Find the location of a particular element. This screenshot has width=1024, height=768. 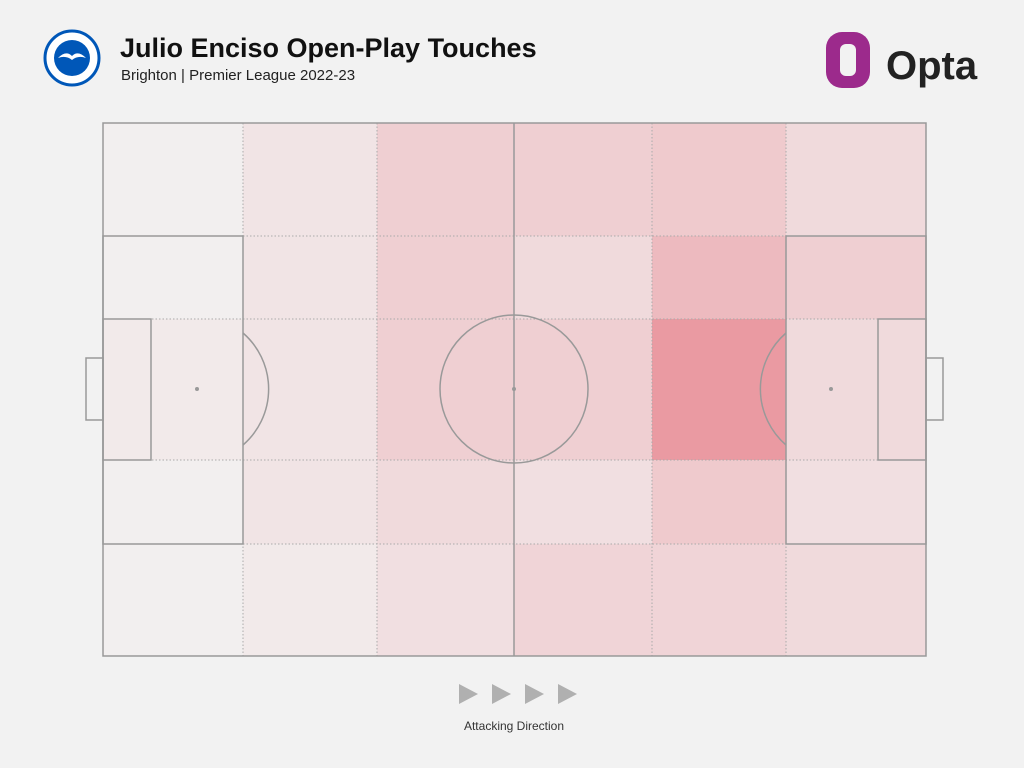

chart-title: Julio Enciso Open-Play Touches is located at coordinates (328, 48).